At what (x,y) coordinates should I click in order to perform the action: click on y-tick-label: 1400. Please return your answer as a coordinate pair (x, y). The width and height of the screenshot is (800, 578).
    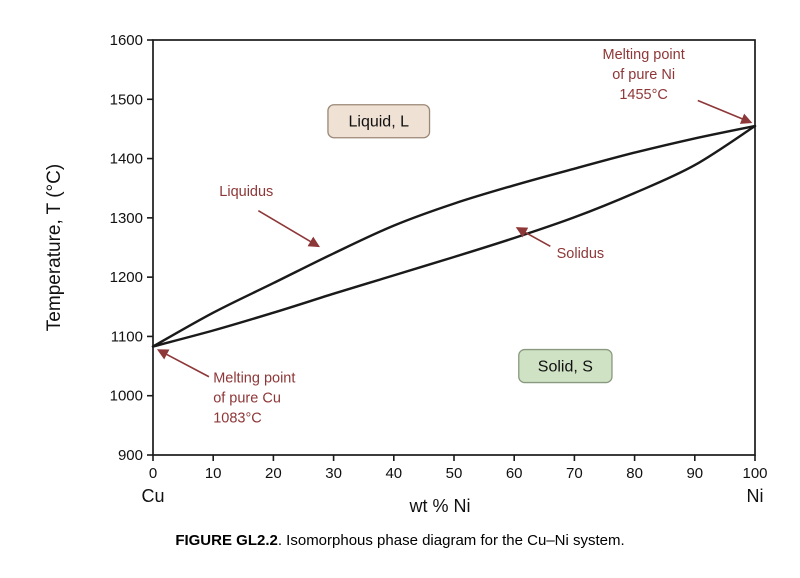
    Looking at the image, I should click on (126, 159).